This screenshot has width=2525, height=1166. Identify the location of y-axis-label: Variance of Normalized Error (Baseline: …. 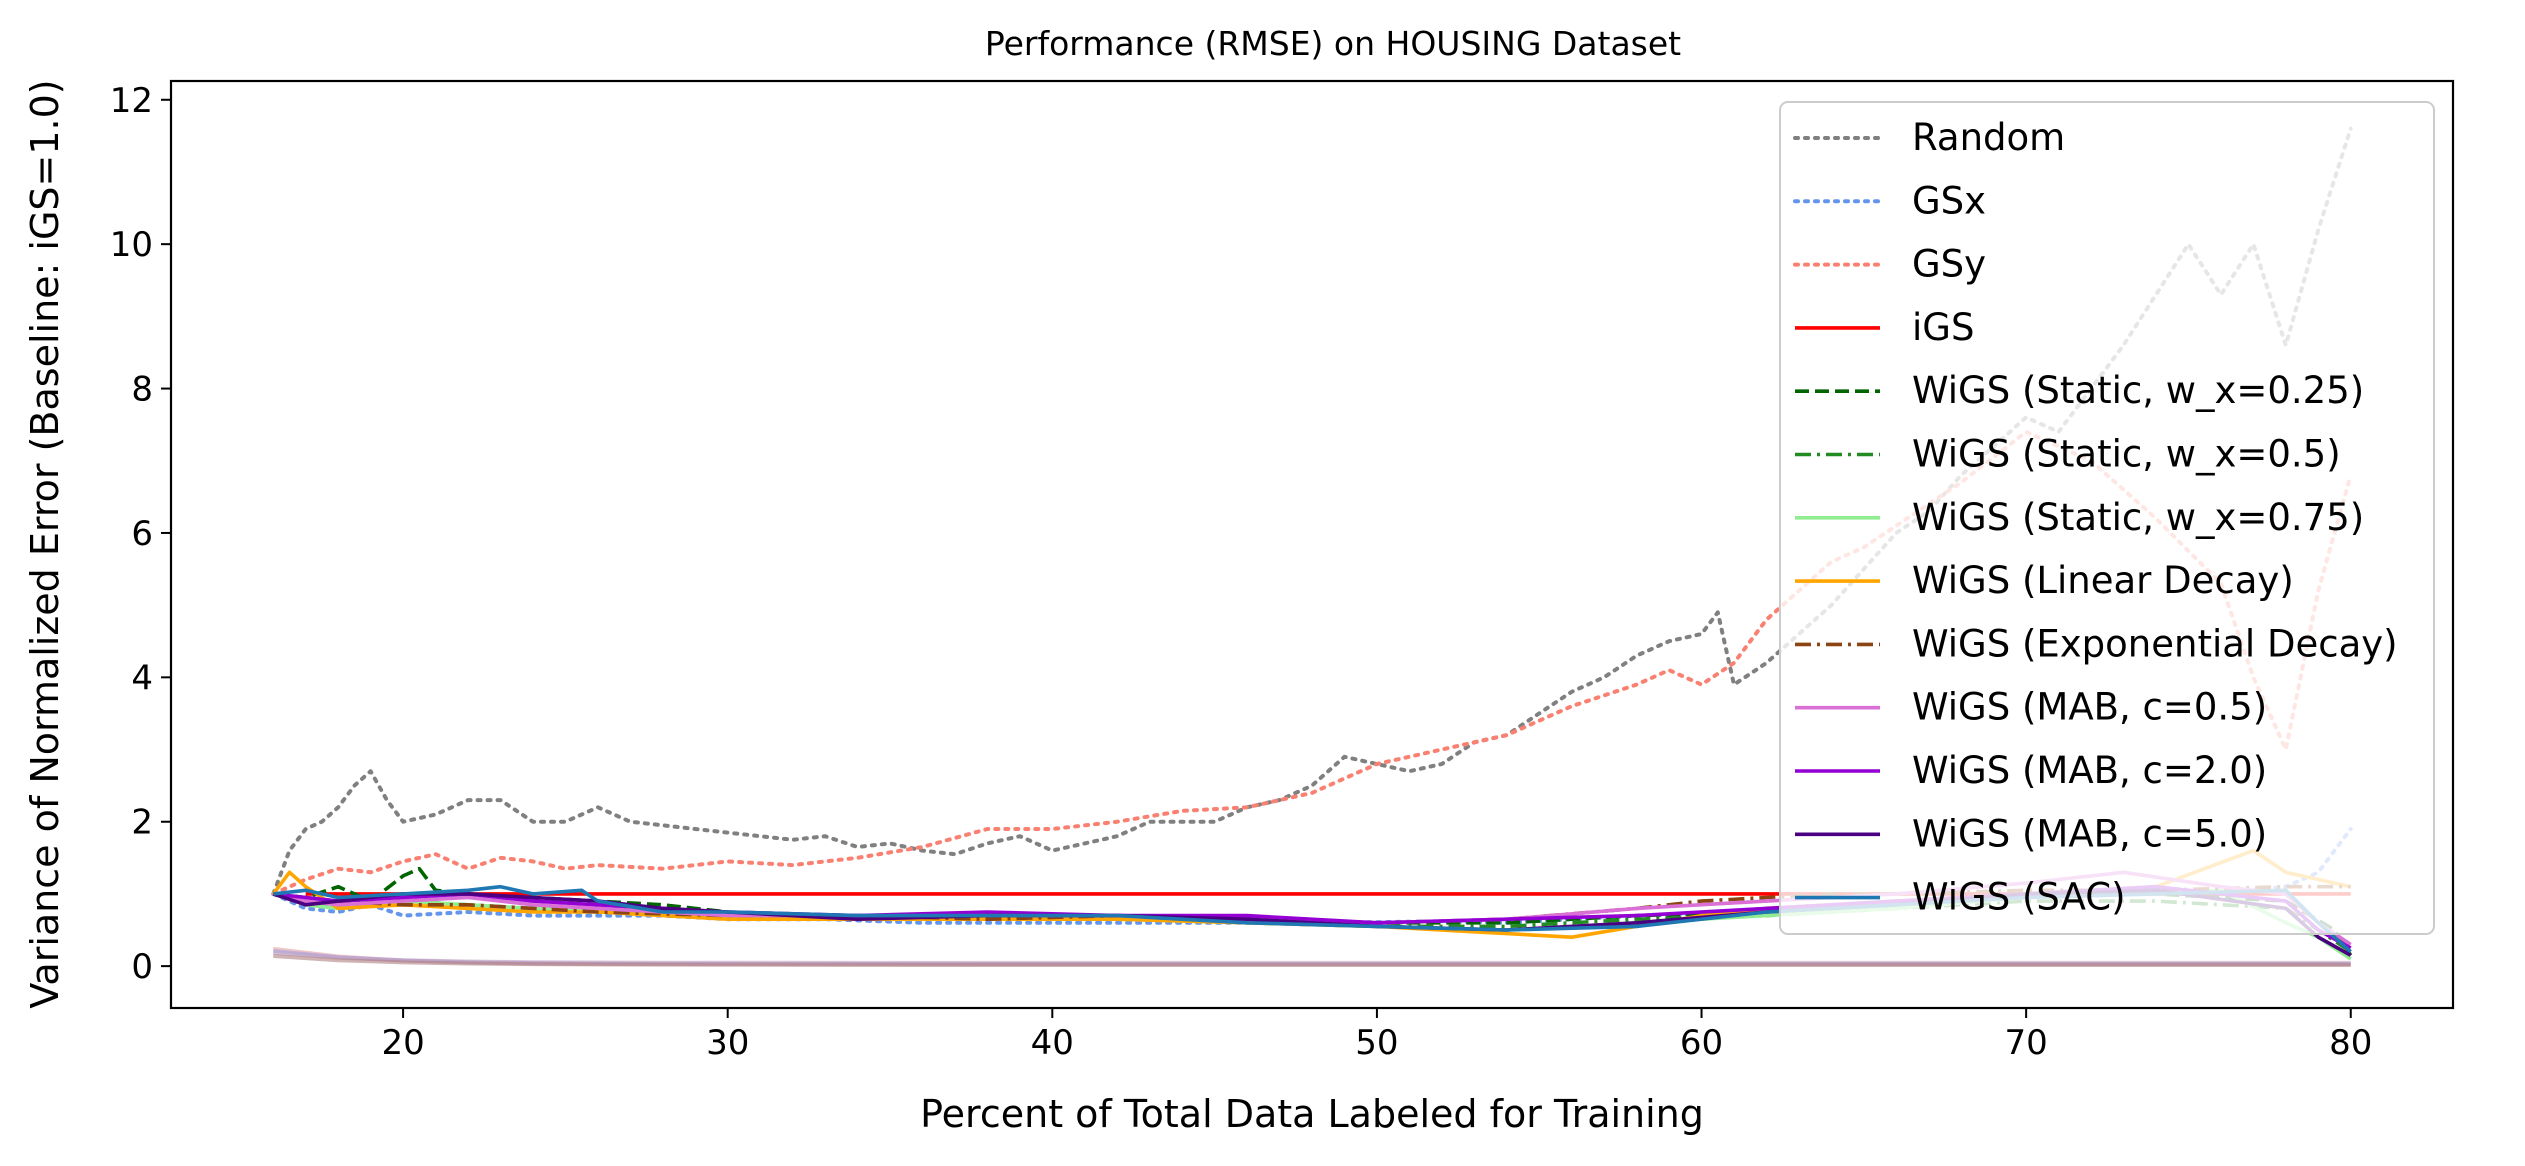
(45, 543).